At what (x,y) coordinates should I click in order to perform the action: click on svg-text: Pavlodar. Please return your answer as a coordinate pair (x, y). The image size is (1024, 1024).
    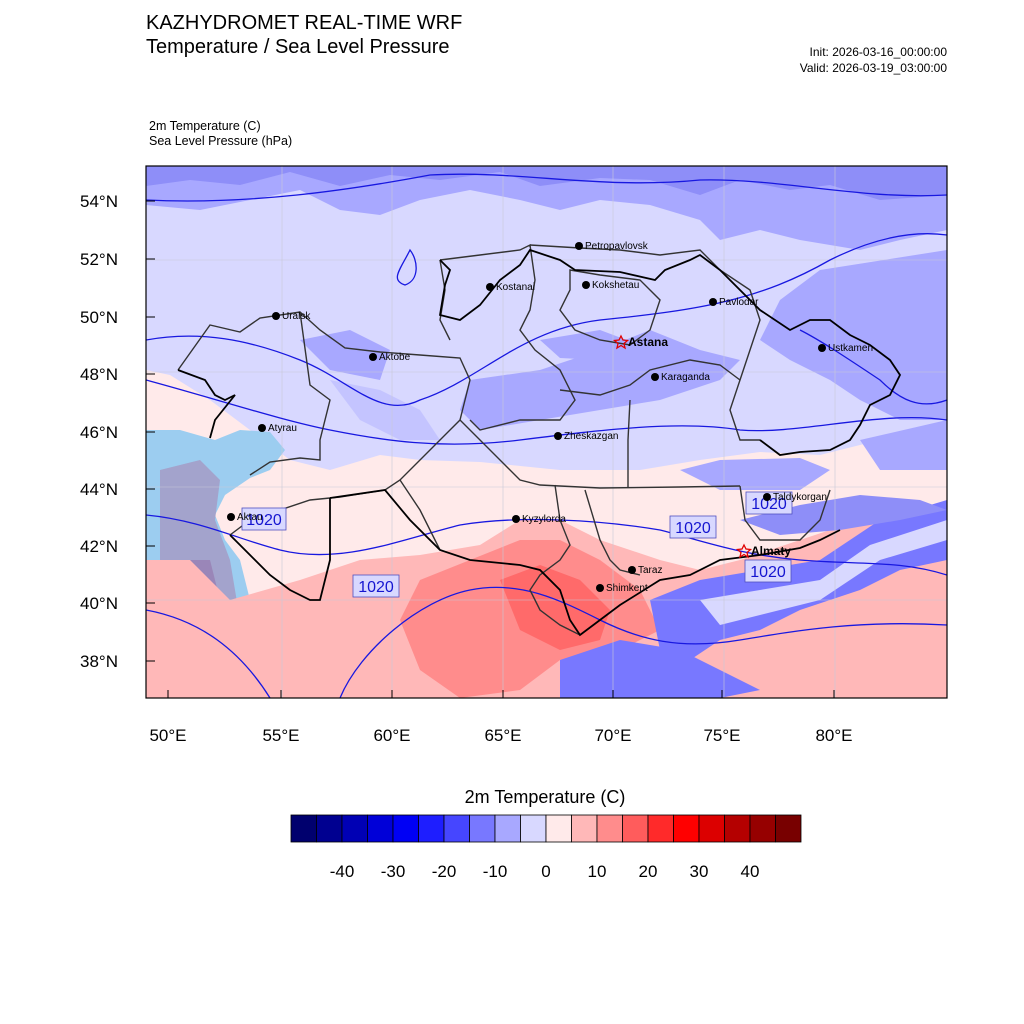
    Looking at the image, I should click on (739, 302).